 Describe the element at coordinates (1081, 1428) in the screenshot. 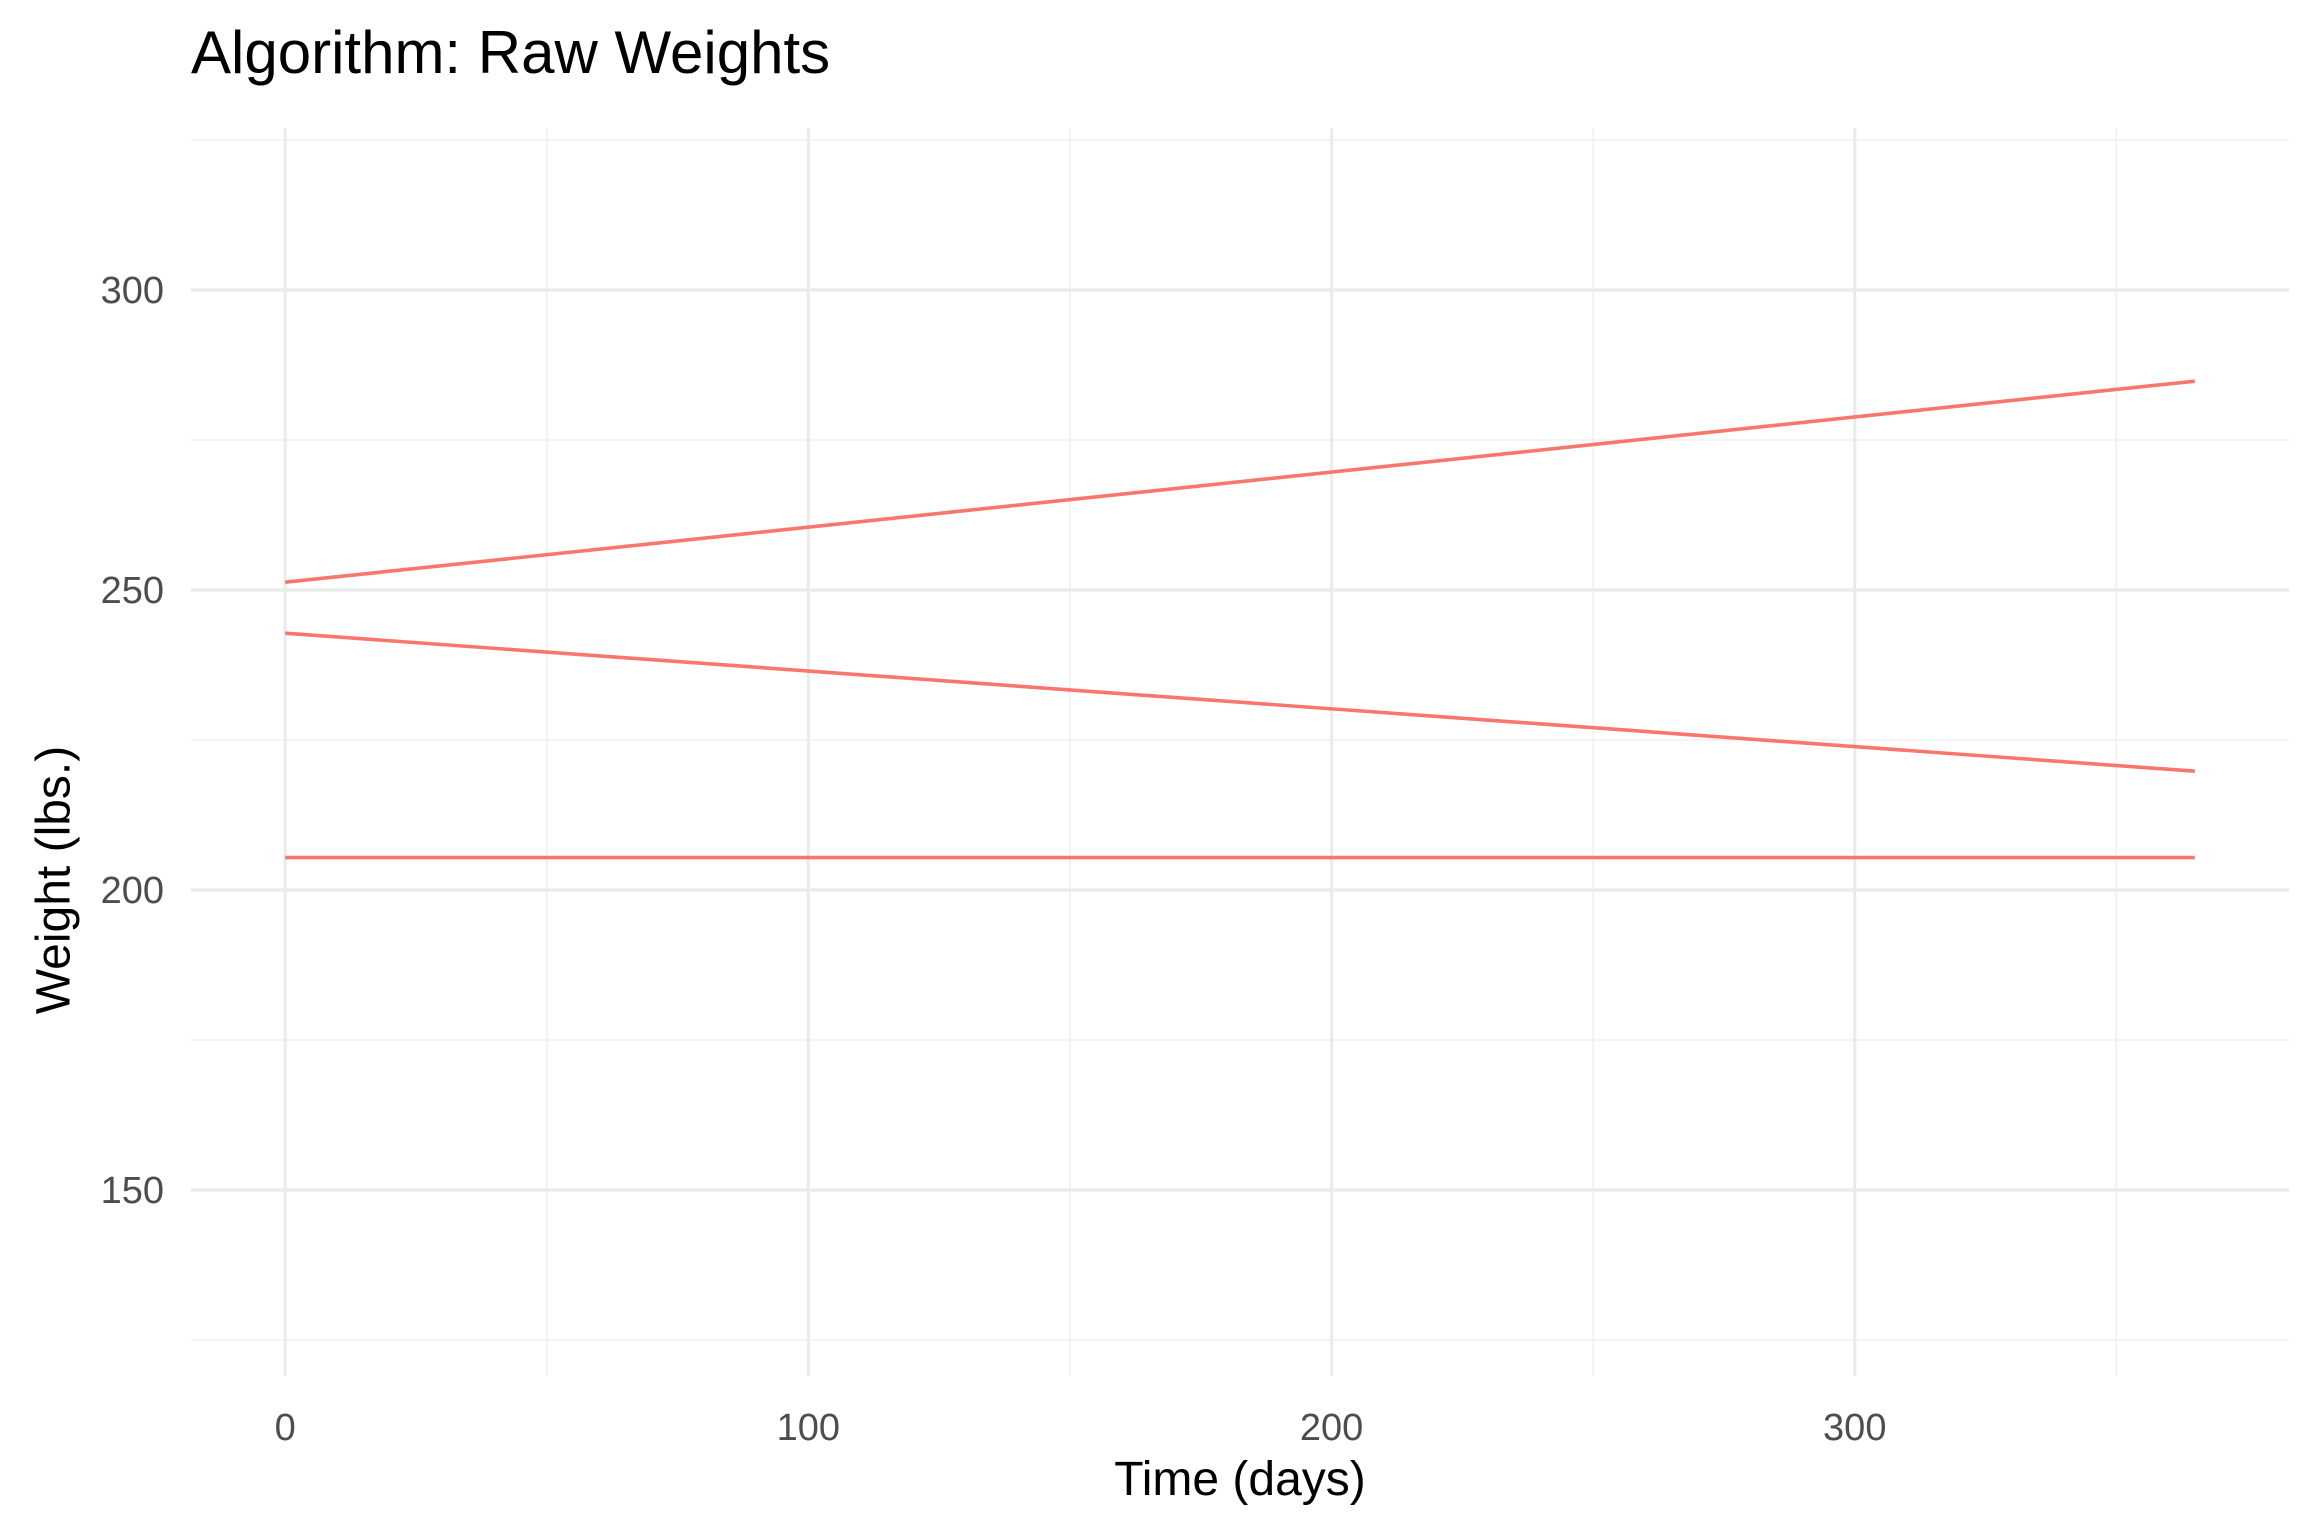

I see `x-axis-ticks: 0 100 200 300` at that location.